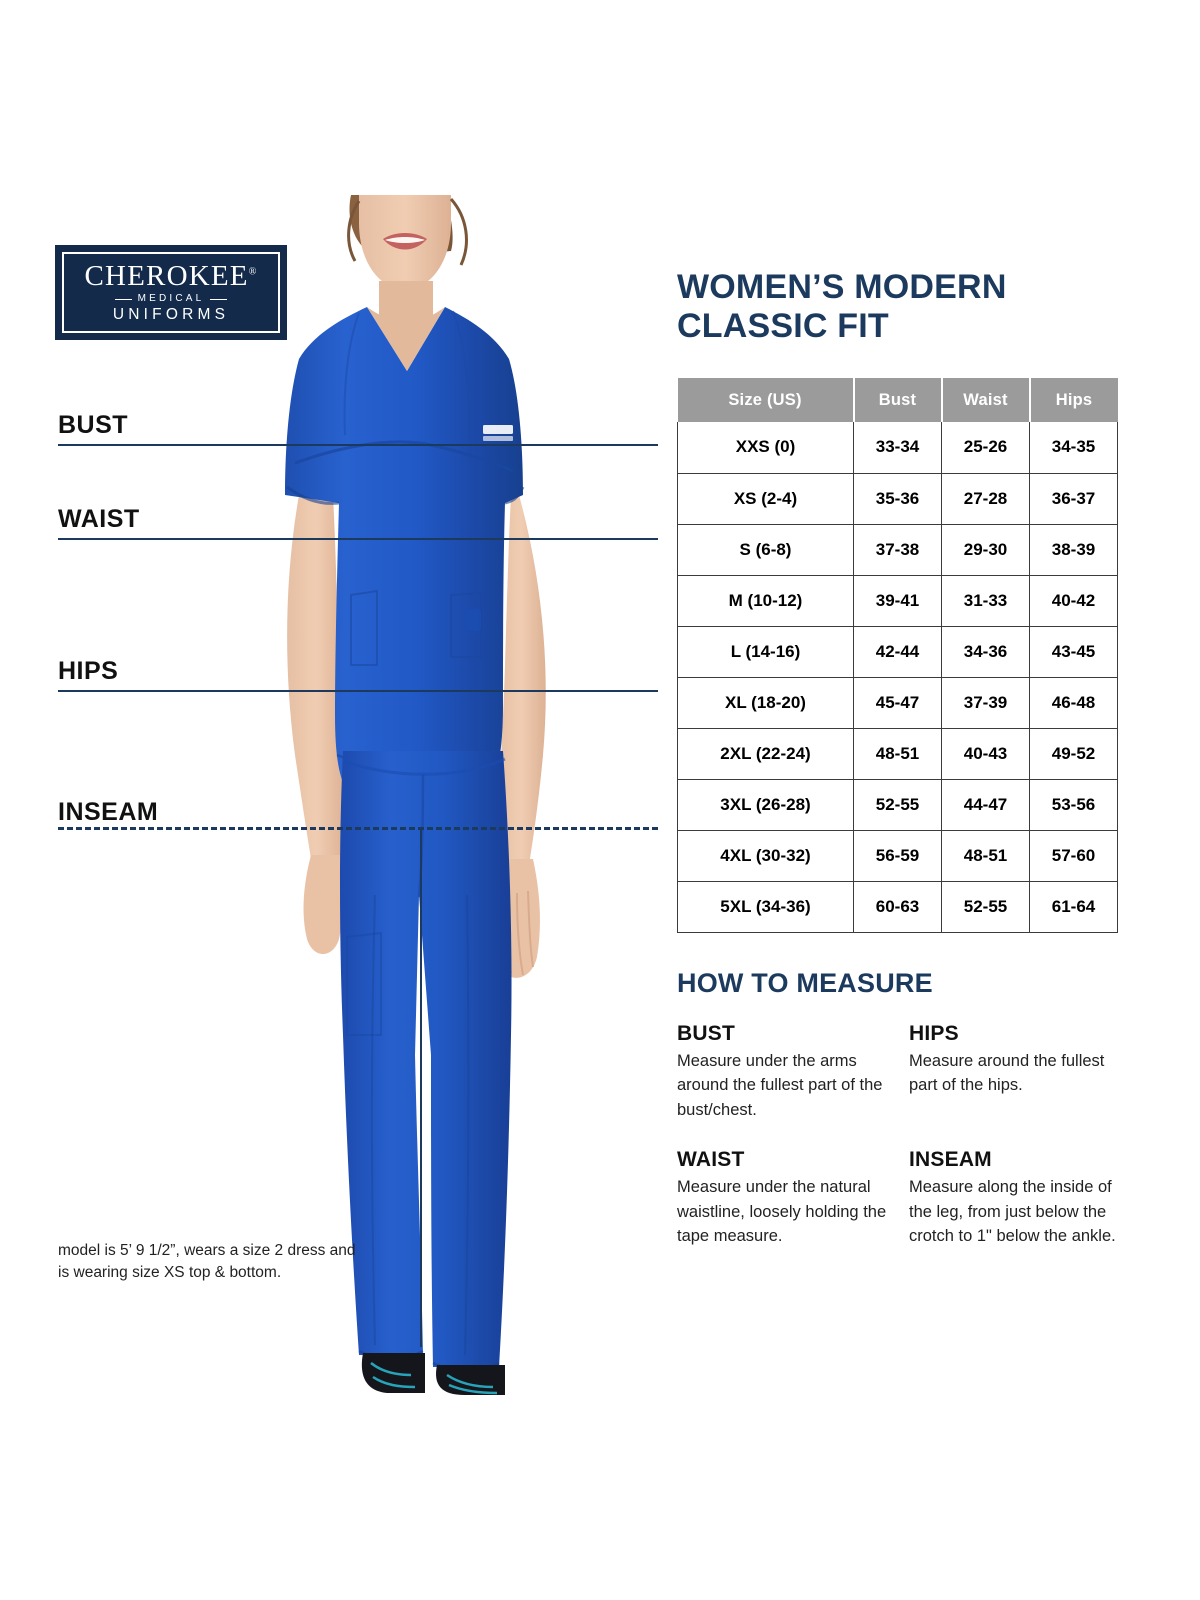  What do you see at coordinates (985, 703) in the screenshot?
I see `cell-waist: 37-39` at bounding box center [985, 703].